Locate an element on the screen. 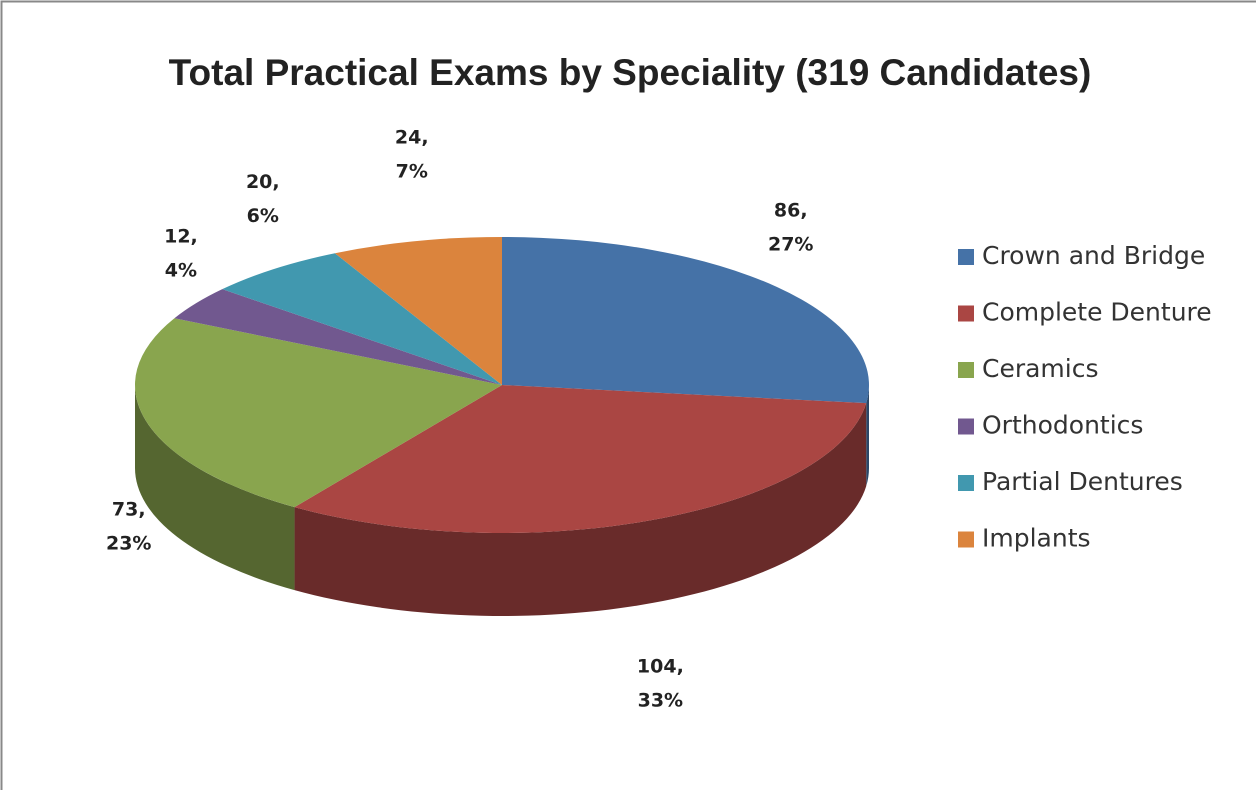 The height and width of the screenshot is (790, 1256). data-label: 73, is located at coordinates (129, 509).